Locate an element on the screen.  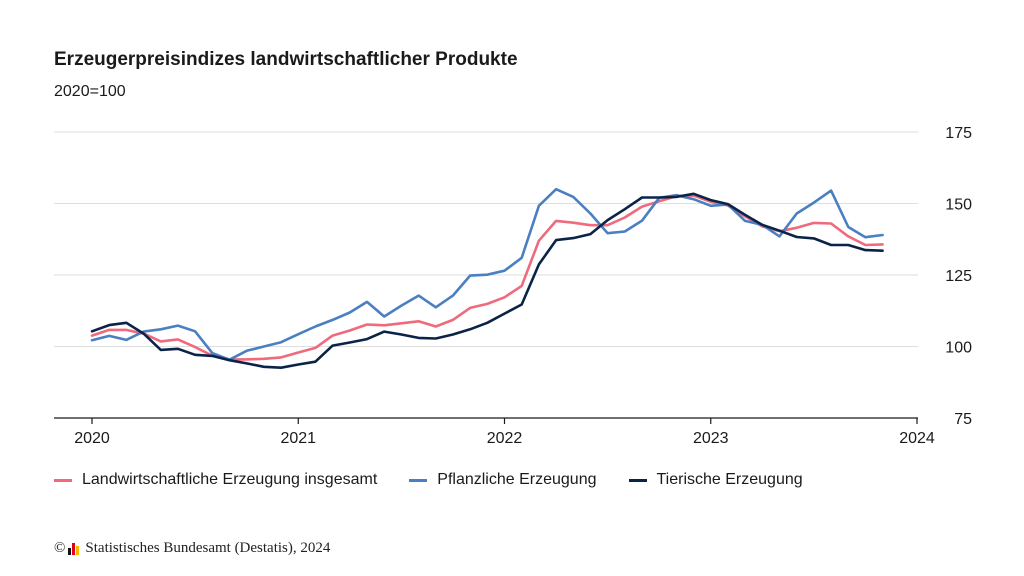
y-tick-label-125: 125 is located at coordinates (958, 276).